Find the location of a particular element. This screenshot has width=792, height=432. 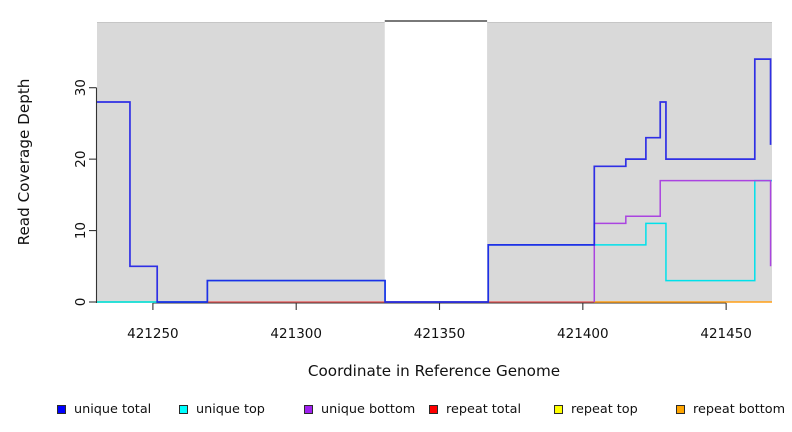

y-axis-title: Read Coverage Depth is located at coordinates (24, 162).